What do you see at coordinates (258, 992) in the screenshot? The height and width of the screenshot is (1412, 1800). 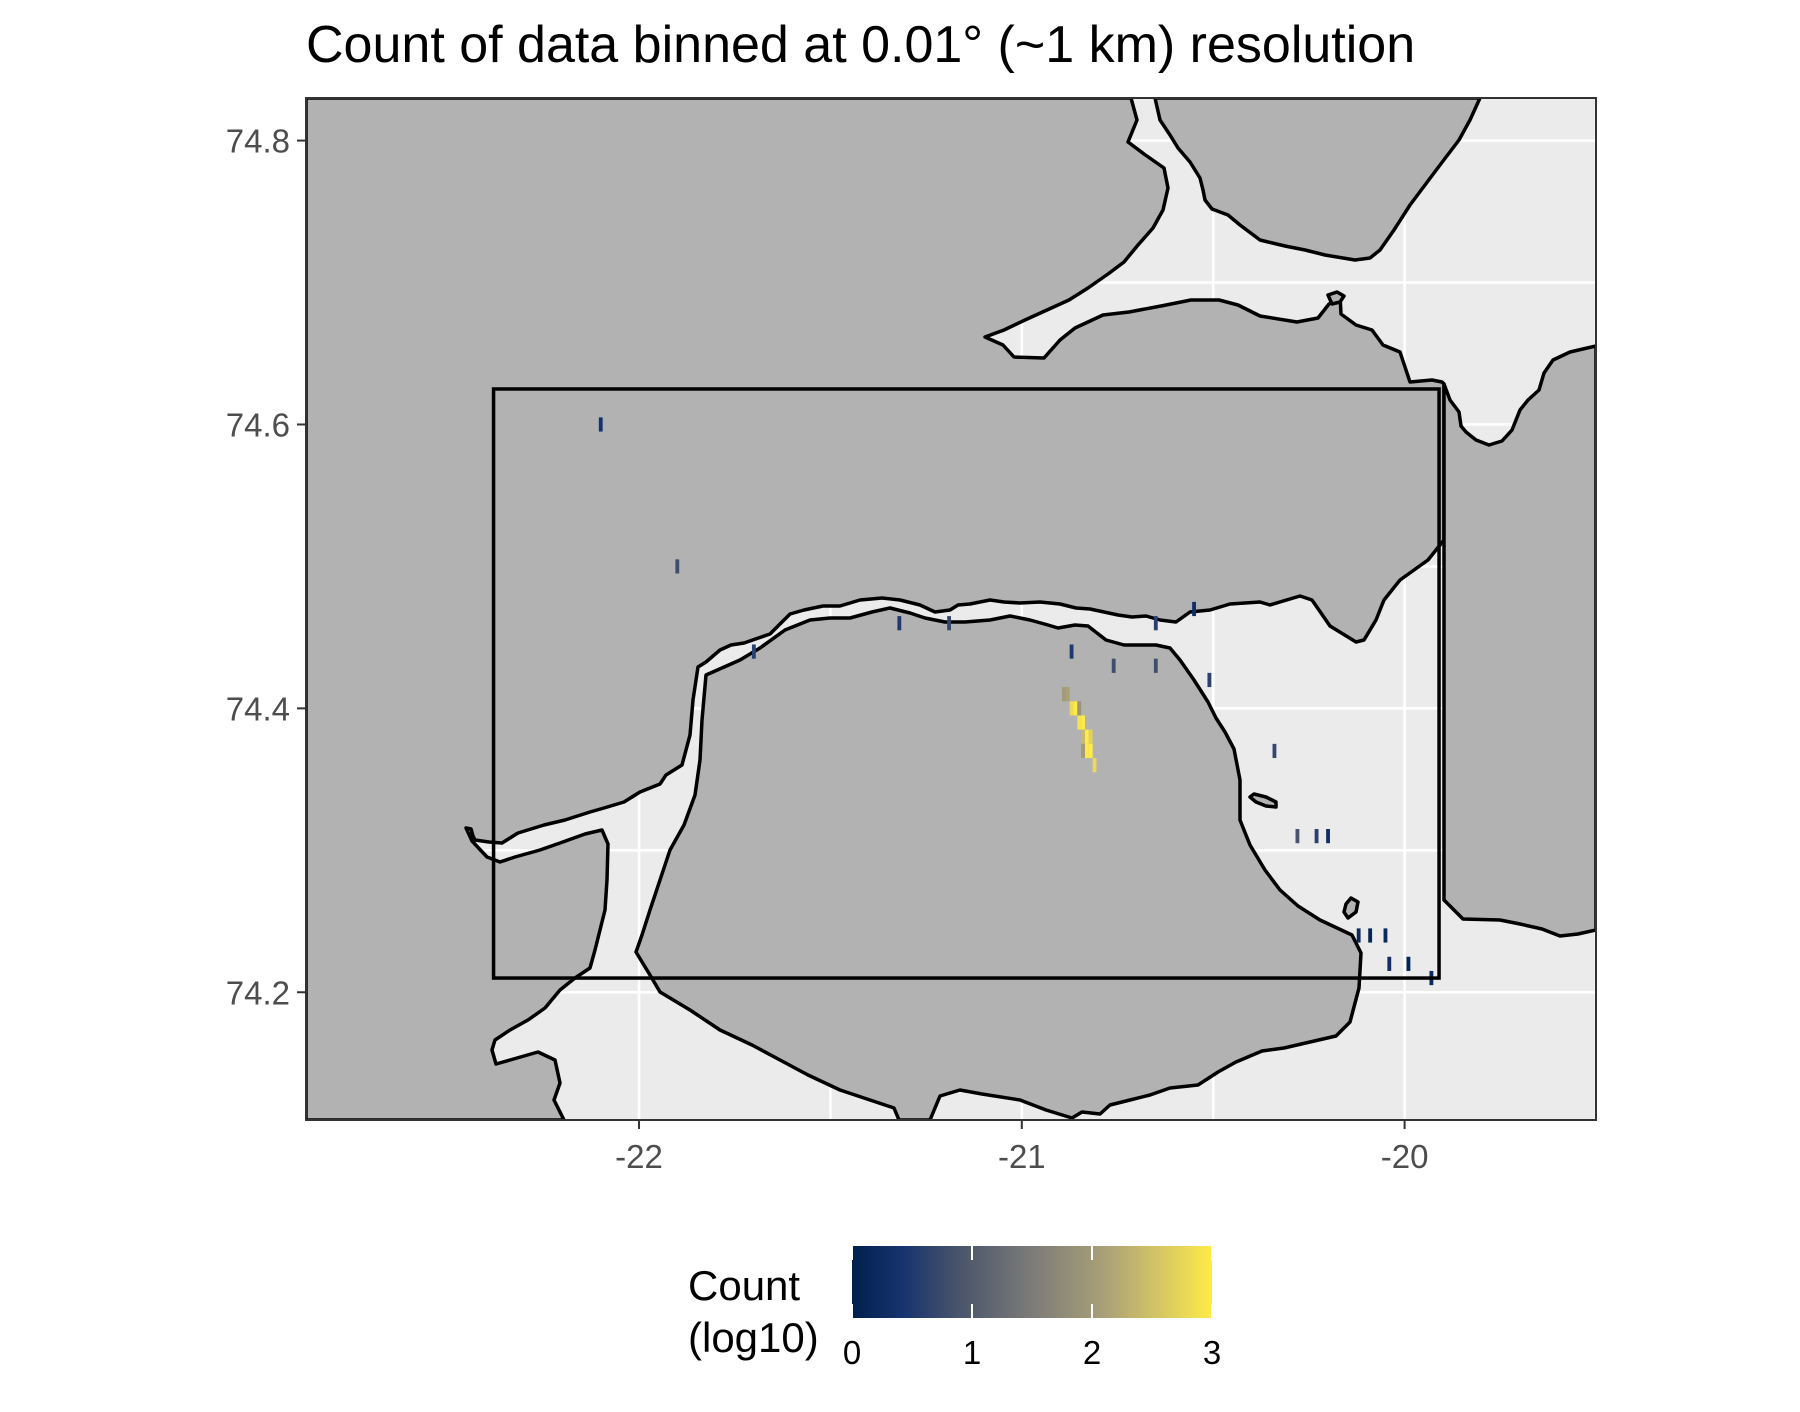 I see `y-tick-label: 74.2` at bounding box center [258, 992].